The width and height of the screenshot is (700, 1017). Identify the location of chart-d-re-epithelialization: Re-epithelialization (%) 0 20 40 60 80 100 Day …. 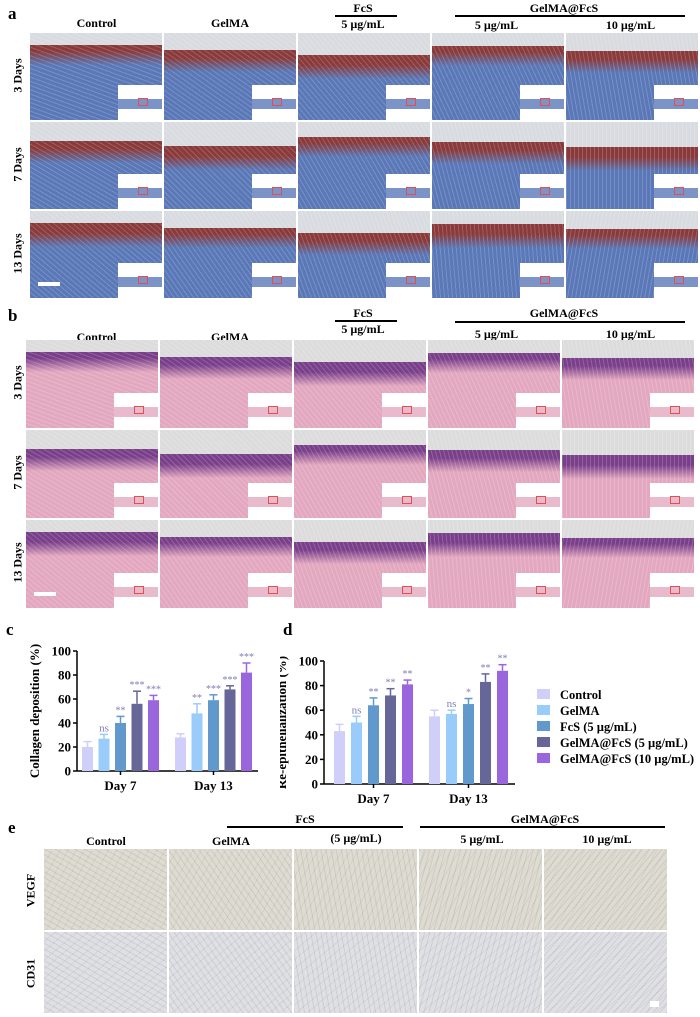
(487, 730).